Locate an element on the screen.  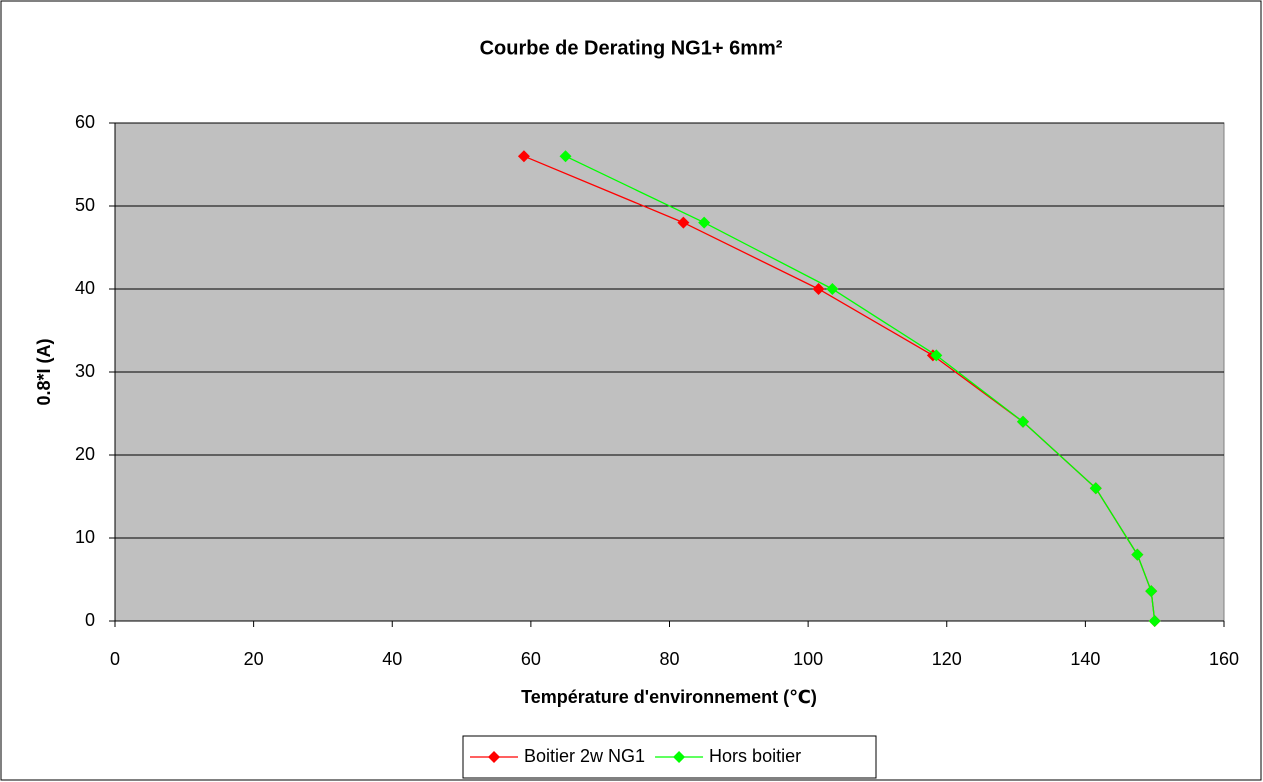
y-tick-label: 20 is located at coordinates (85, 454).